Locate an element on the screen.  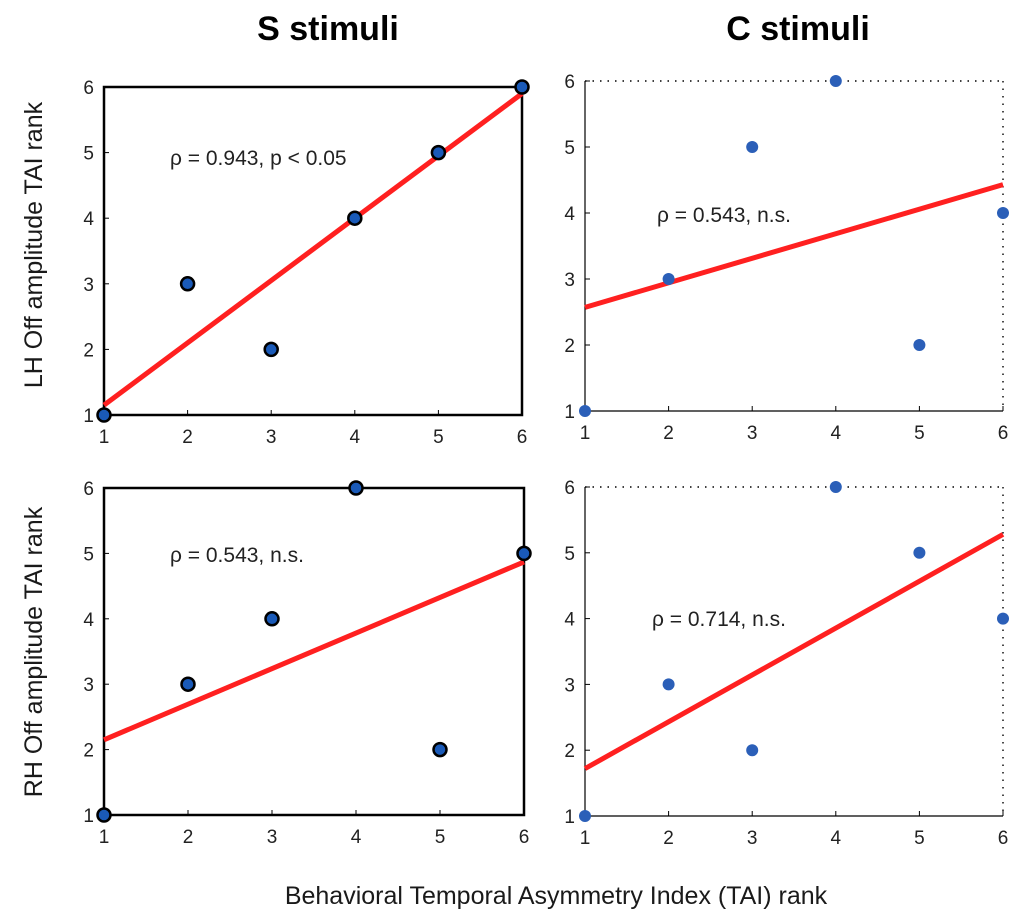
correlation-annotation: ρ = 0.714, n.s. is located at coordinates (719, 619).